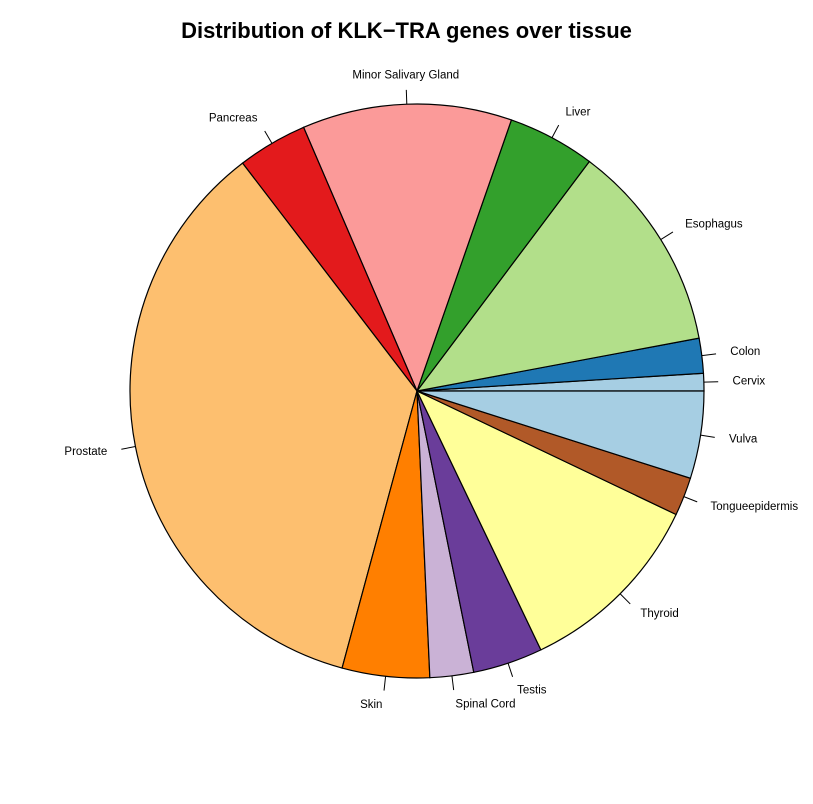  Describe the element at coordinates (709, 355) in the screenshot. I see `pie-tick-colon` at that location.